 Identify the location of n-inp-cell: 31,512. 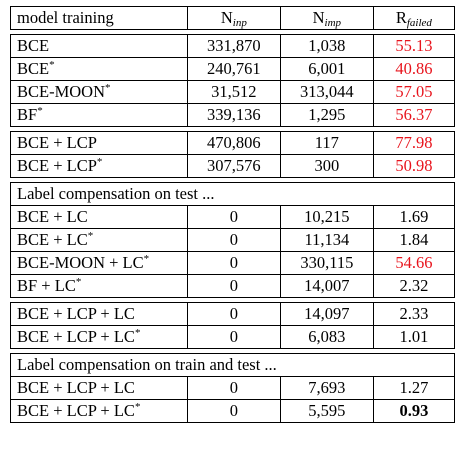
(233, 92).